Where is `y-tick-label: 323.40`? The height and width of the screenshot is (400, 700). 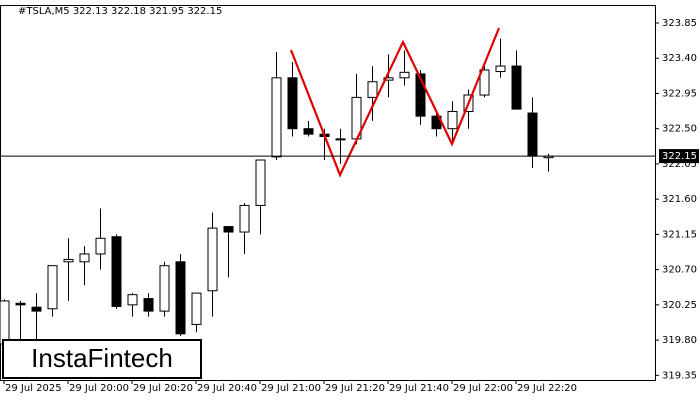
y-tick-label: 323.40 is located at coordinates (679, 58).